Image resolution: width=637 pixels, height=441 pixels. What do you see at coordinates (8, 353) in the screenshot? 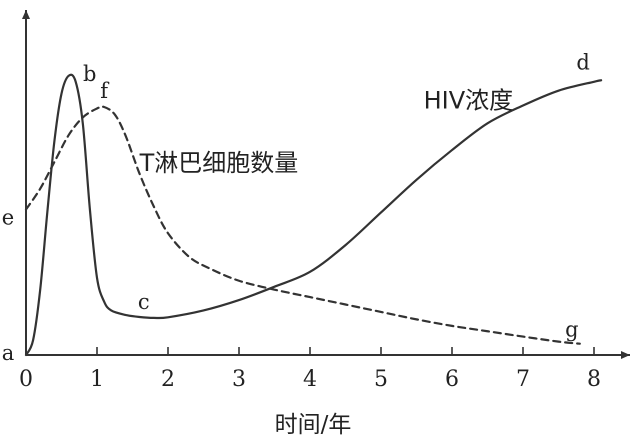
I see `point-label-a: a` at bounding box center [8, 353].